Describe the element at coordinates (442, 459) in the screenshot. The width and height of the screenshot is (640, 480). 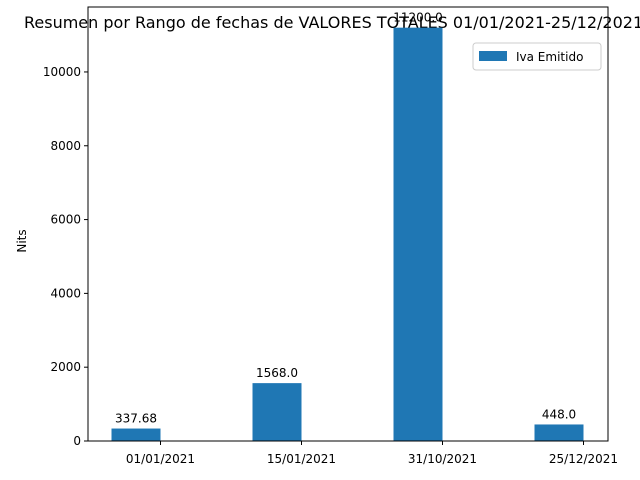
I see `x-tick-label-2: 31/10/2021` at that location.